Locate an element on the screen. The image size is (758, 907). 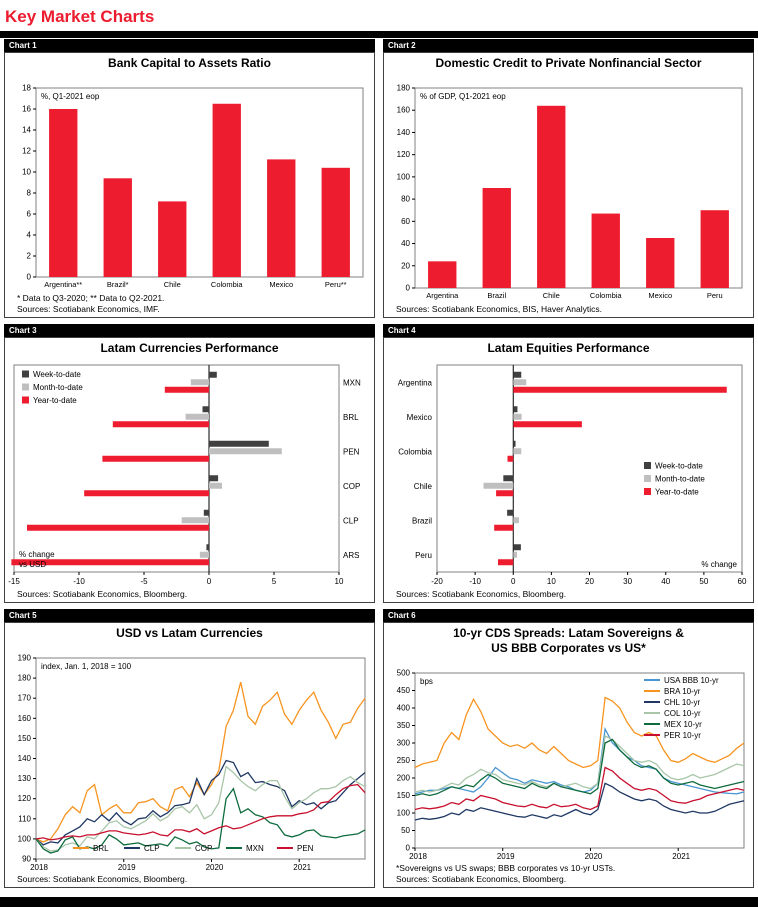
svg-text: 500 is located at coordinates (404, 673).